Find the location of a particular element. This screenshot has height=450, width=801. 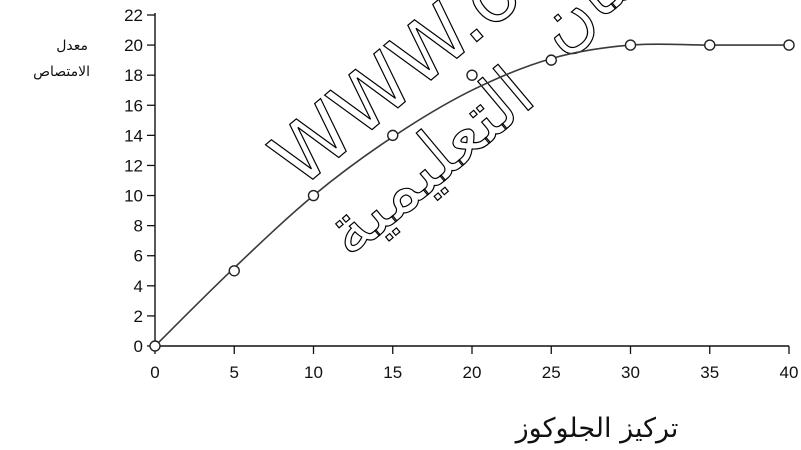

y-tick-label: 14 is located at coordinates (133, 135).